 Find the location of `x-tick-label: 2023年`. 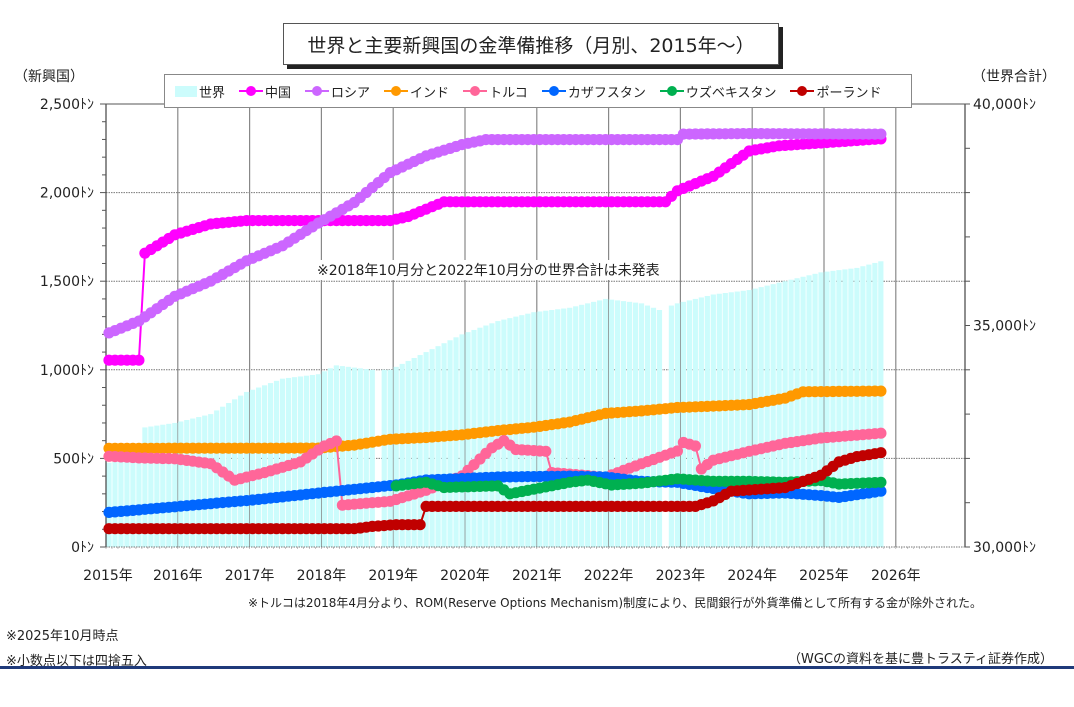

x-tick-label: 2023年 is located at coordinates (681, 576).